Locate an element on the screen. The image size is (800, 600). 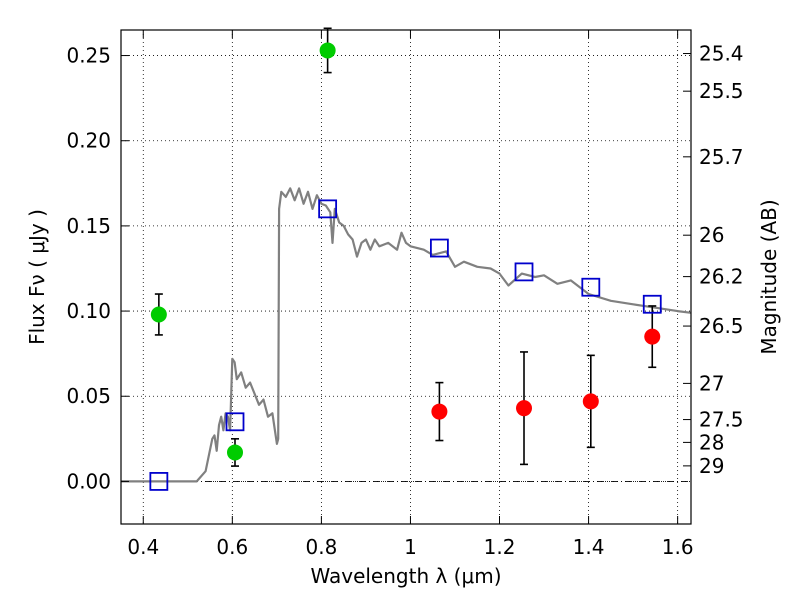
x-tick-label: 0.8 is located at coordinates (321, 547).